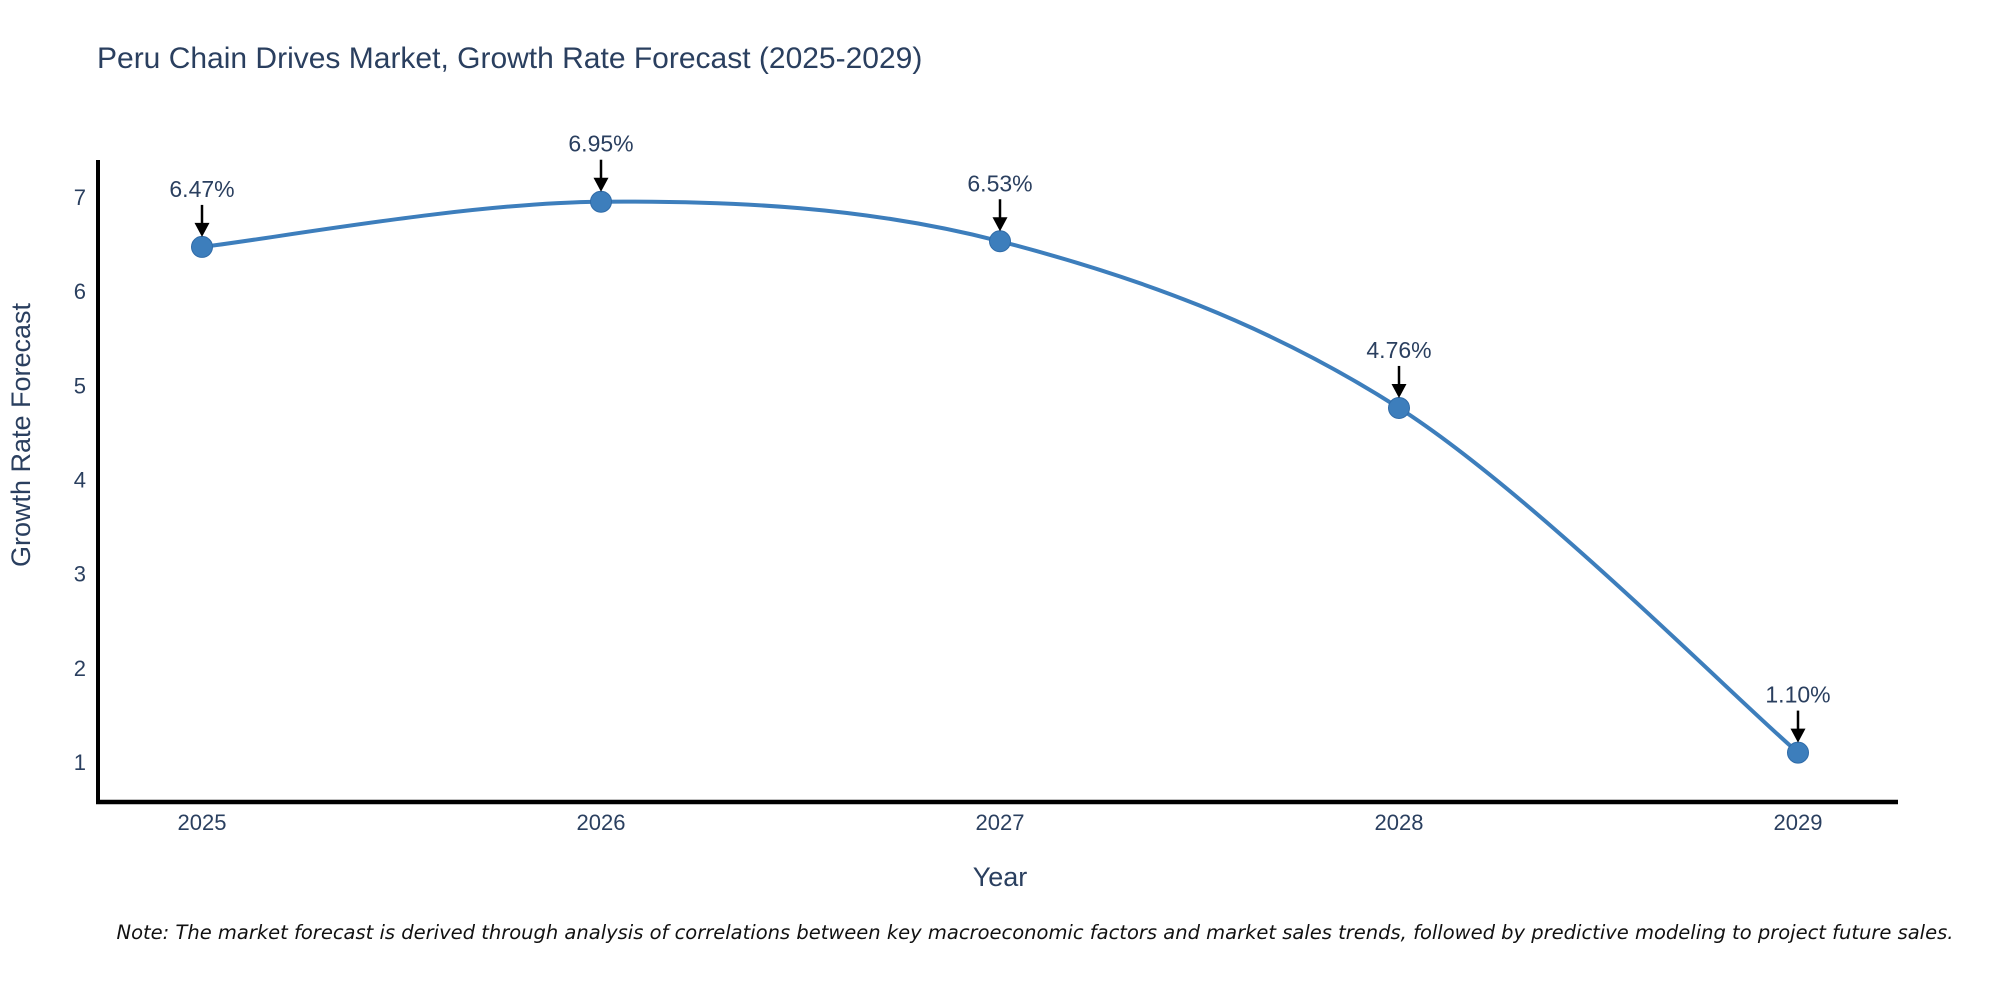  I want to click on point-annotation: 6.95%, so click(601, 161).